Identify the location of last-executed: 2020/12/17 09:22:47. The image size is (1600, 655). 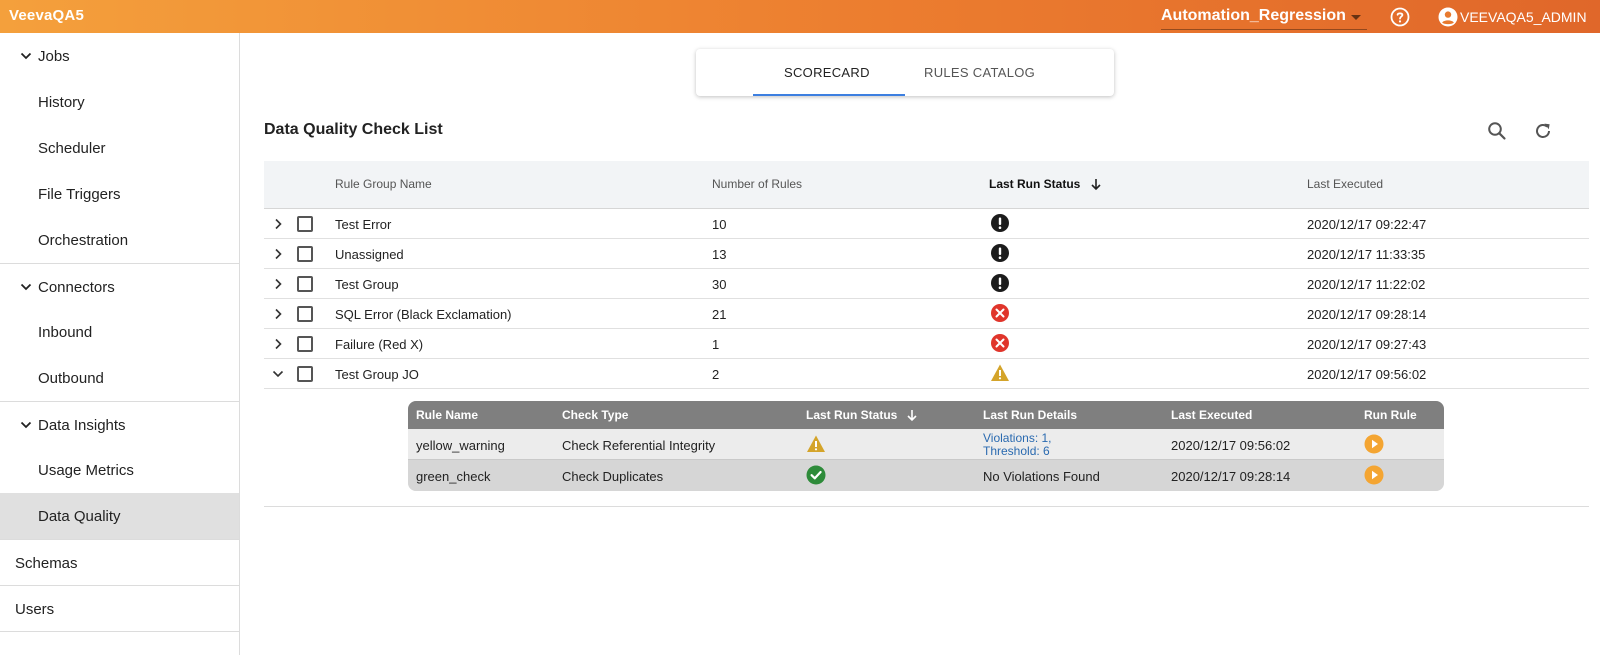
(1367, 224).